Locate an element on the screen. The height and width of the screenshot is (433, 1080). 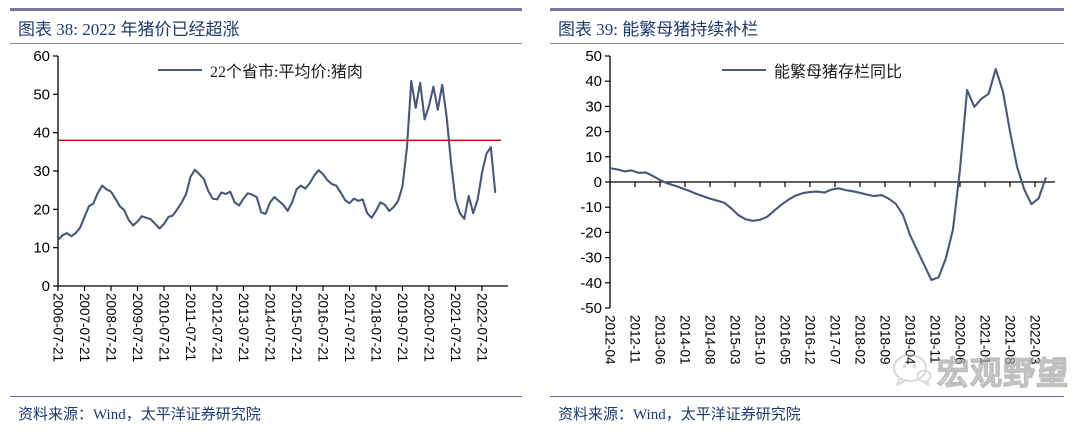
svg-text: 2019-04 is located at coordinates (910, 340).